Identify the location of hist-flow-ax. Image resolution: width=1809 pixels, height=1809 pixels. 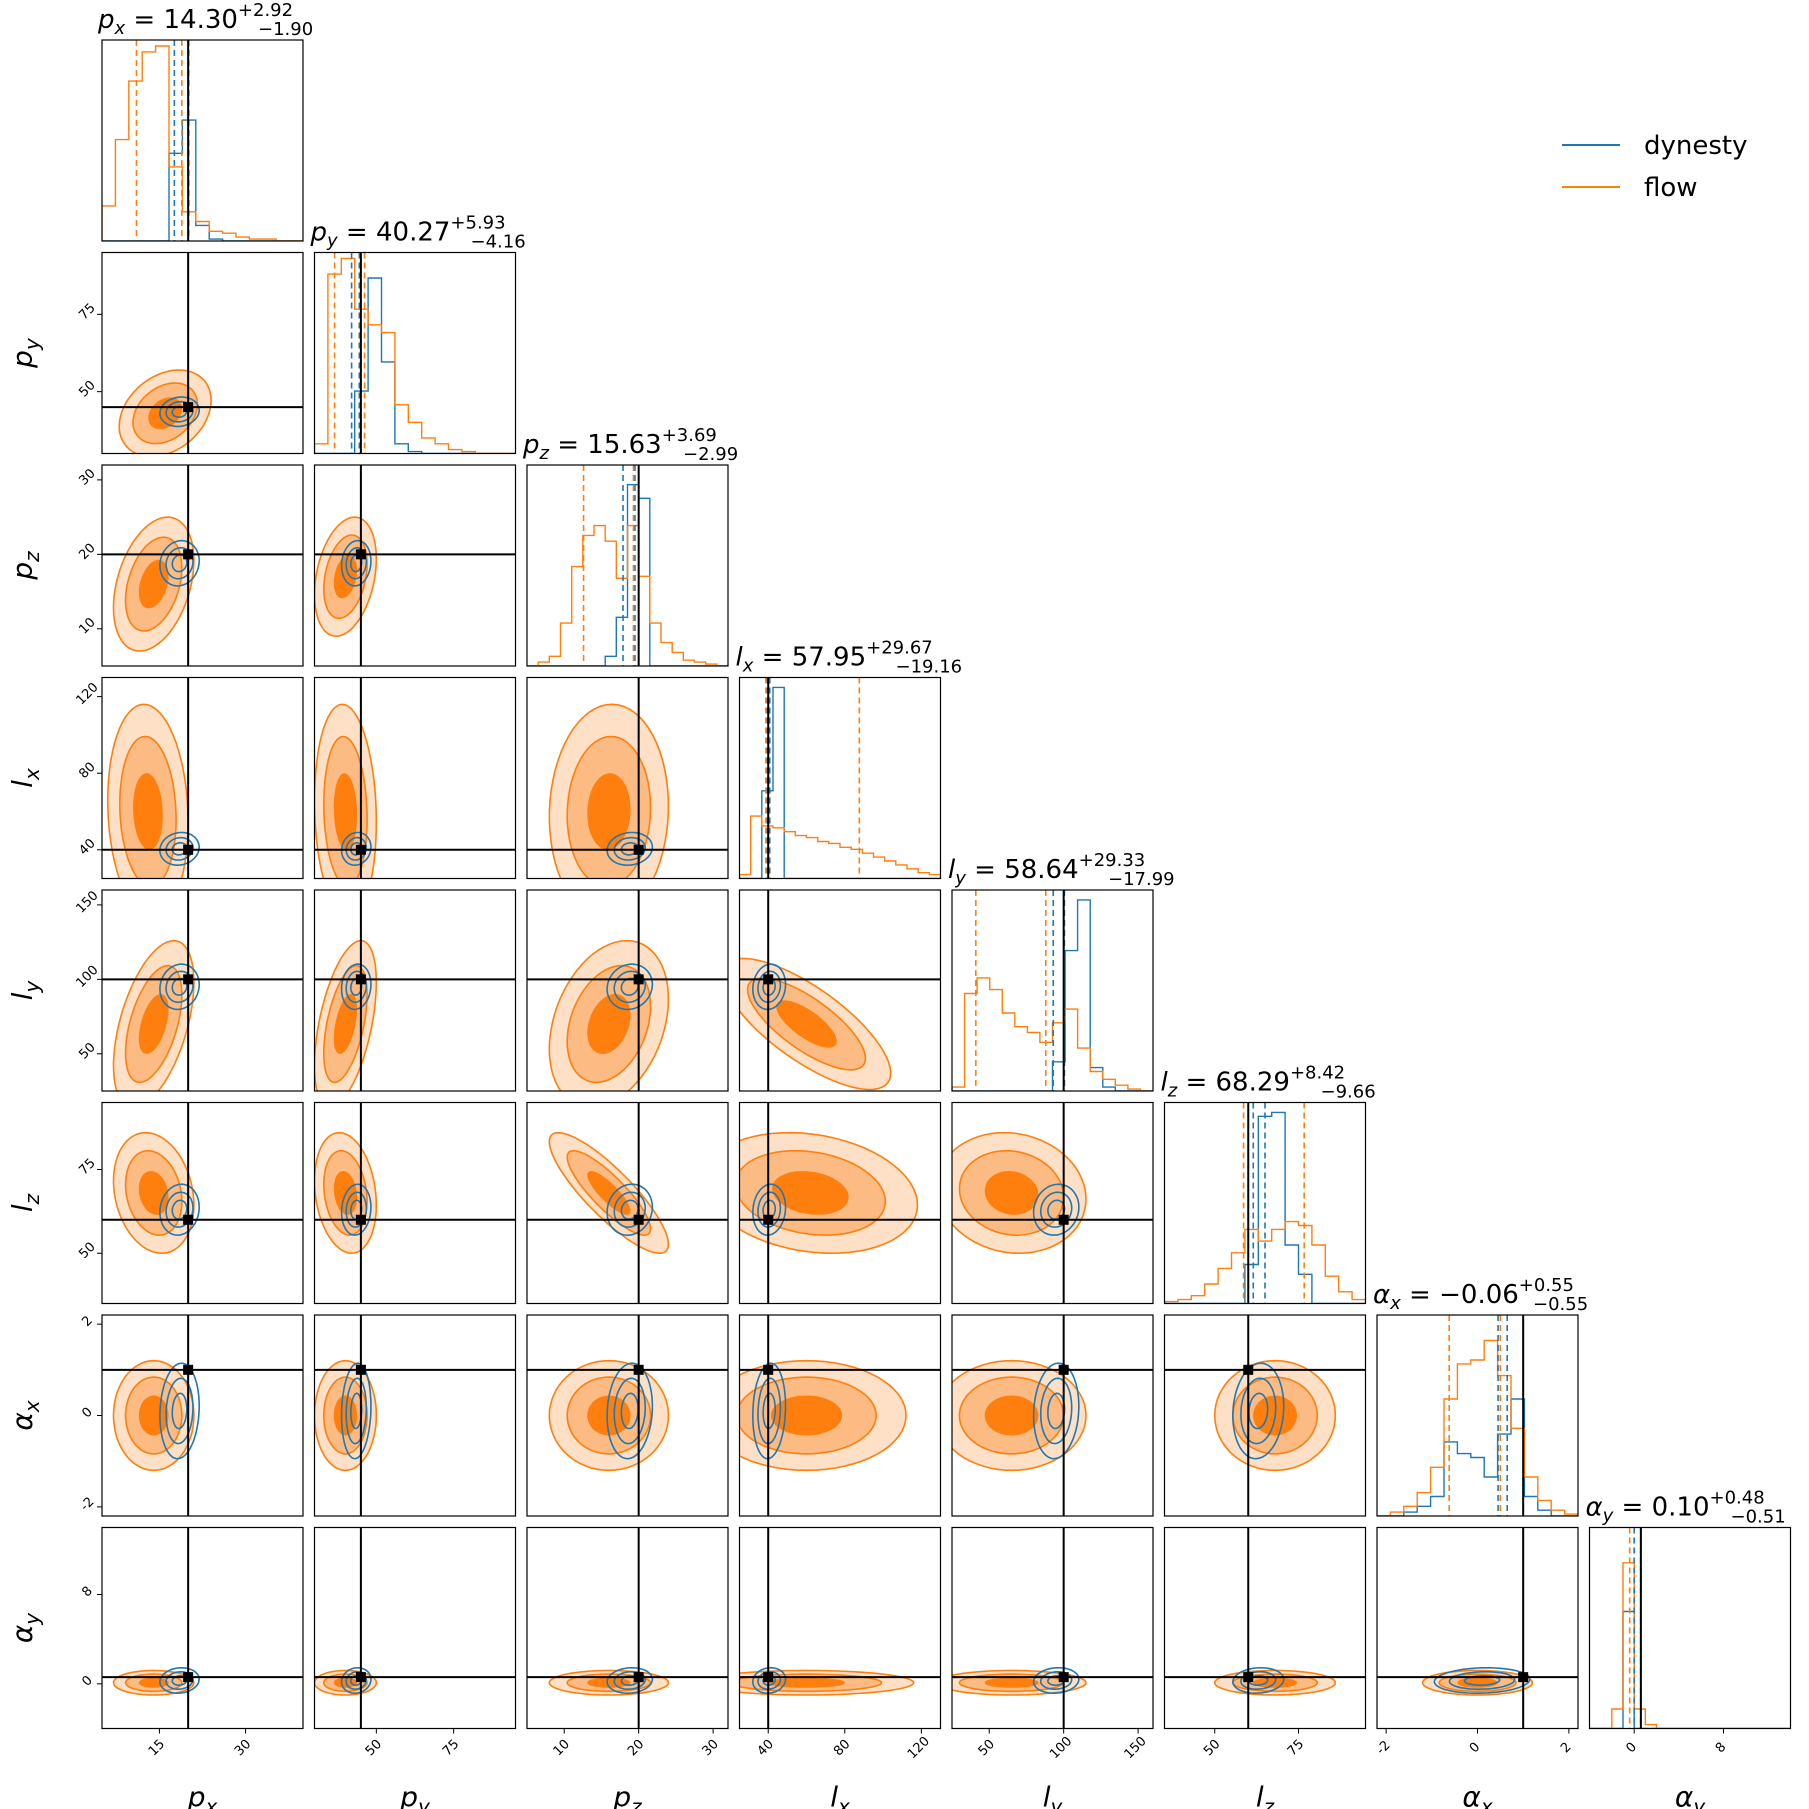
(1477, 1427).